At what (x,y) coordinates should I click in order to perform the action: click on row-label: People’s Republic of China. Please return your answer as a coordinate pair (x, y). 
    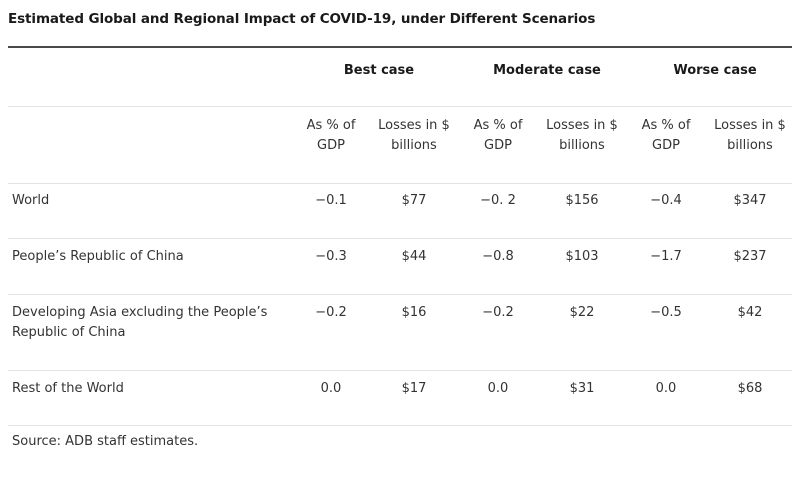
    Looking at the image, I should click on (142, 257).